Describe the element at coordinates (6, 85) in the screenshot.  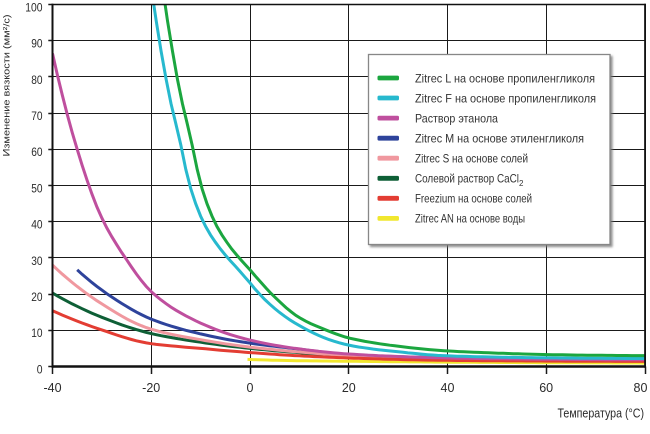
I see `svg-text: Изменение вязкости (мм²/с)` at that location.